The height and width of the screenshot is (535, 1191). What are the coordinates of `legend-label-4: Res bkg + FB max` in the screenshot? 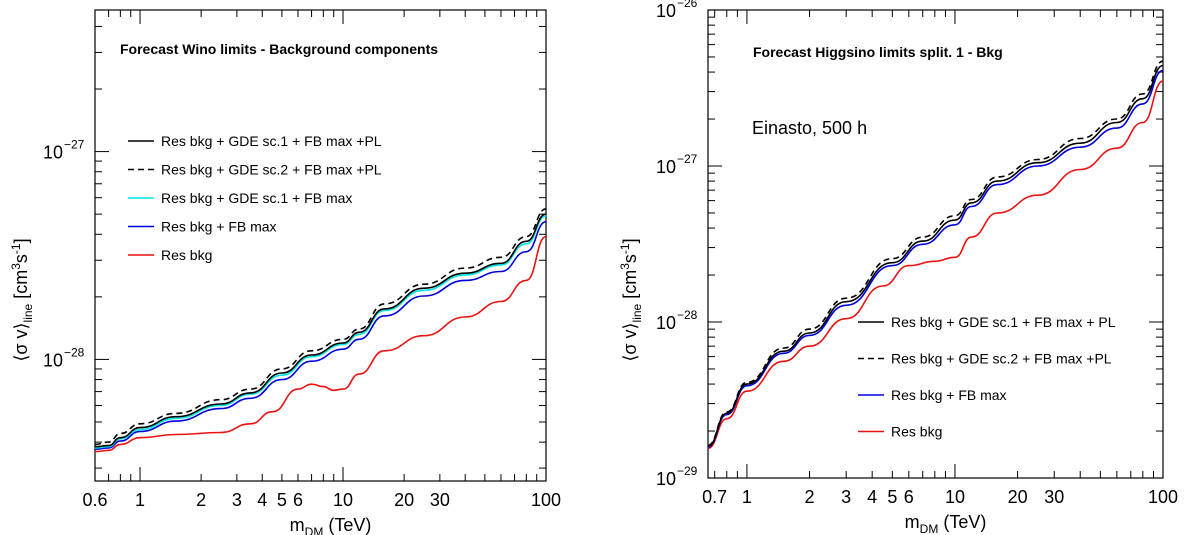 It's located at (219, 227).